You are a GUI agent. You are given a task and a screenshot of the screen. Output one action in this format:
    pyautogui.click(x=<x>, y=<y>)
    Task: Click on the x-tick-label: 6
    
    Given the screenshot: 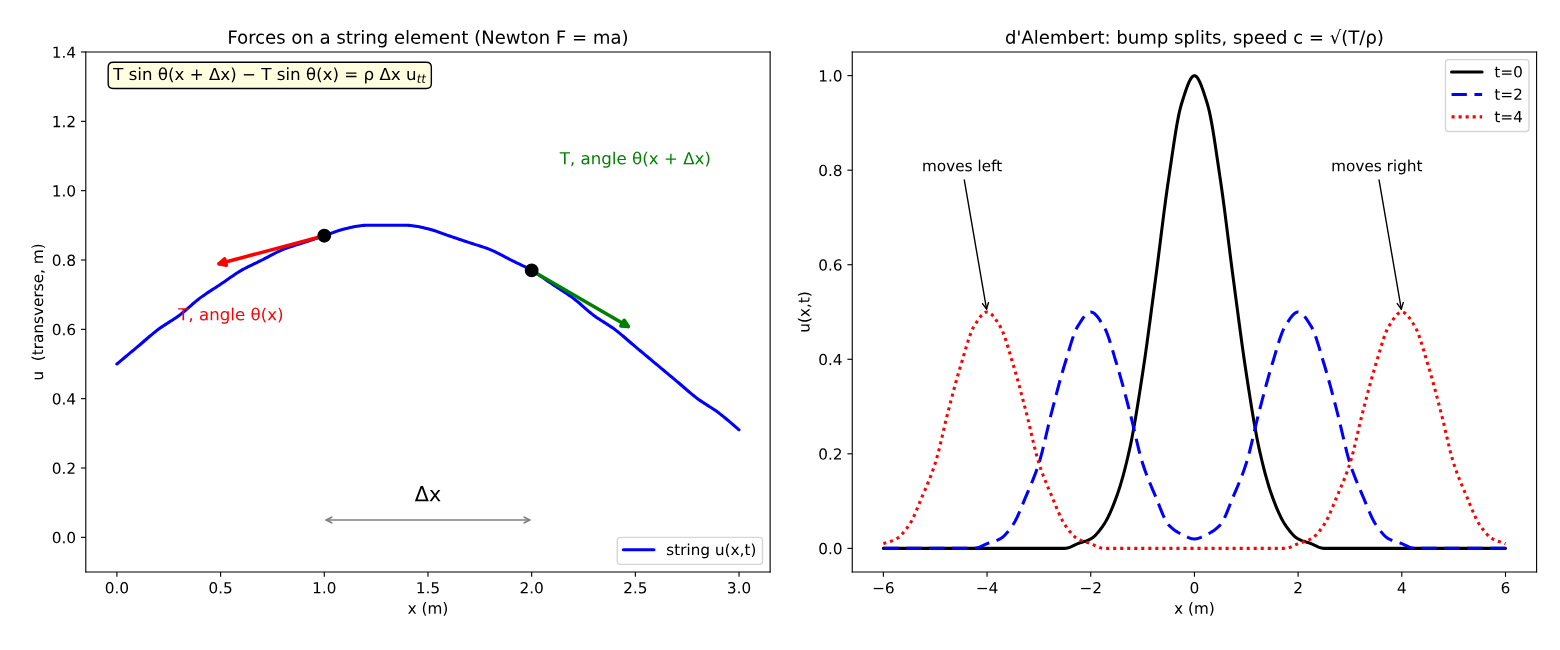 What is the action you would take?
    pyautogui.click(x=1505, y=587)
    